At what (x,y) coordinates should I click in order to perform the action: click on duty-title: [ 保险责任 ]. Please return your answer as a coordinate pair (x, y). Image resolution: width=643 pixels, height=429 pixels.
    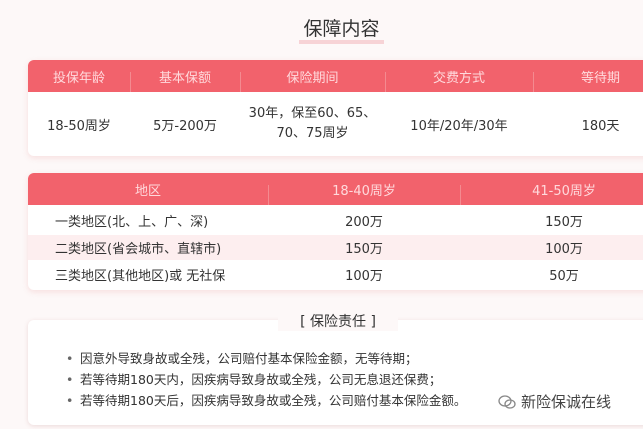
    Looking at the image, I should click on (338, 321).